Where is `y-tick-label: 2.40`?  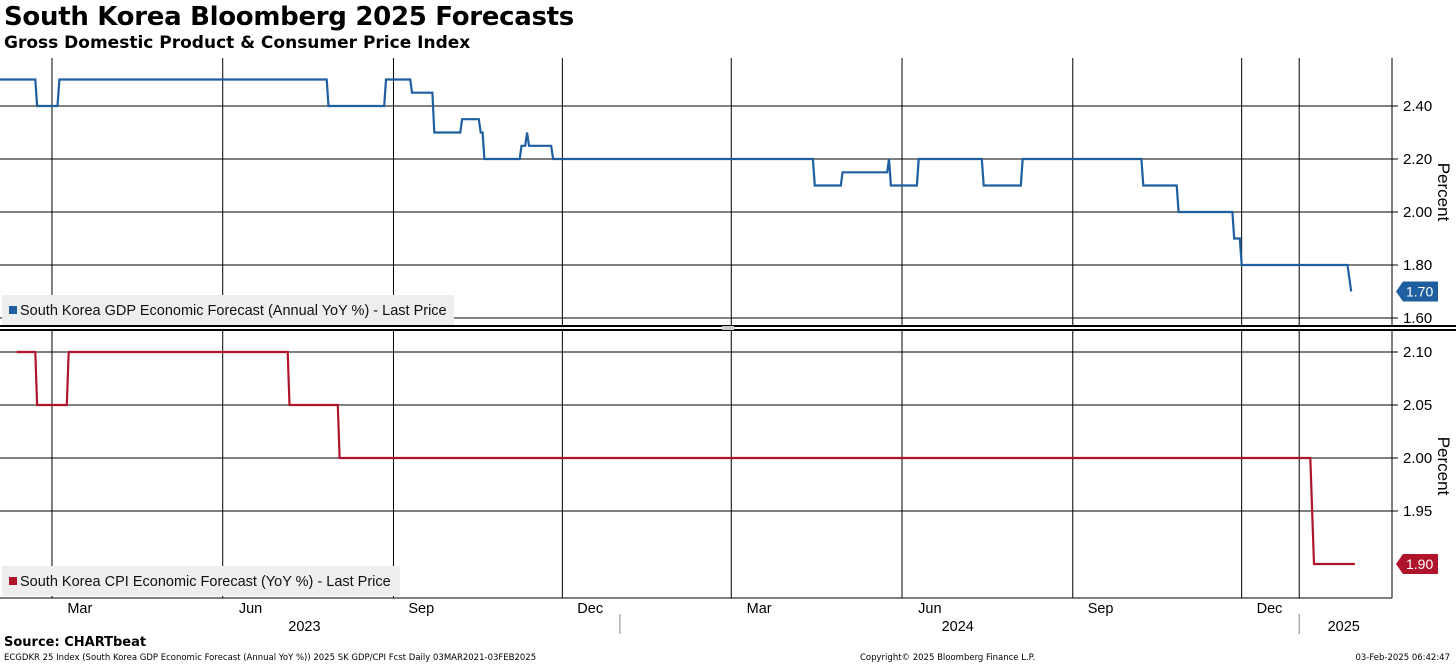 y-tick-label: 2.40 is located at coordinates (1417, 106).